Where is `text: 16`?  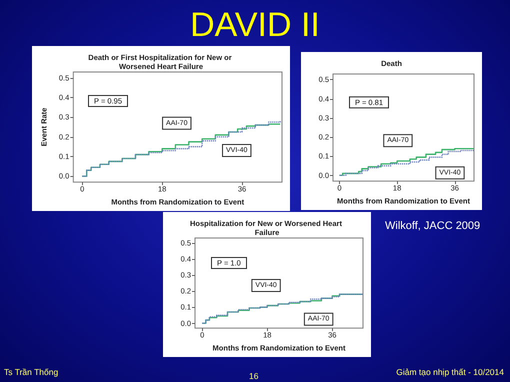
text: 16 is located at coordinates (253, 376).